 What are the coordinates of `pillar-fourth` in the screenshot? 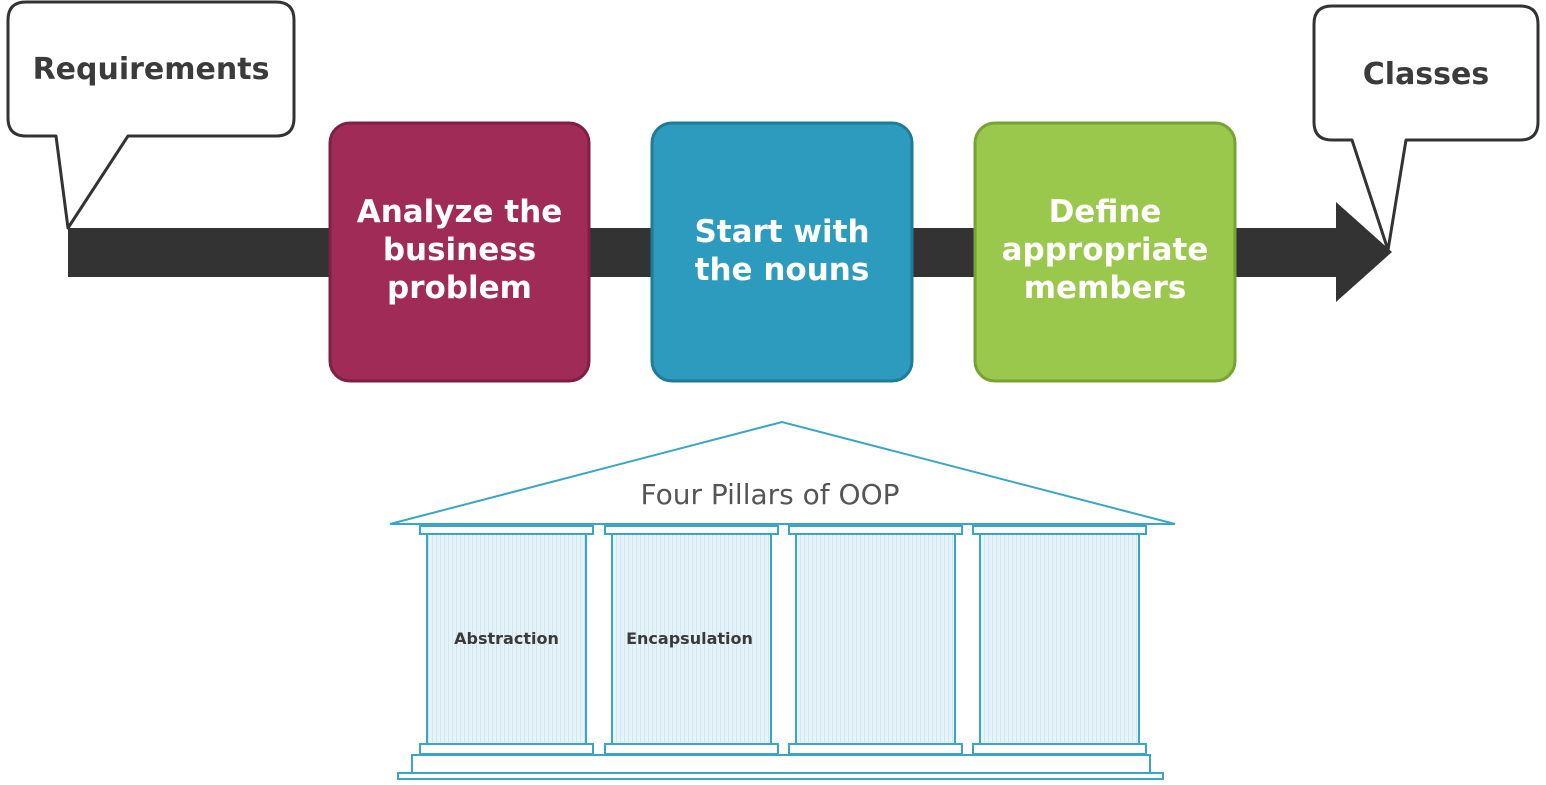 It's located at (1059, 640).